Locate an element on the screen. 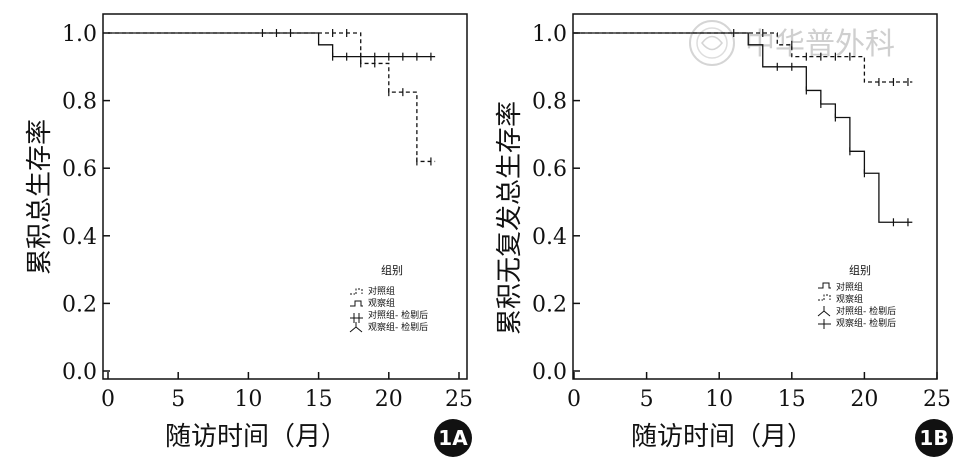 The image size is (980, 467). legend-entry-censor-cross: 观察组- 检剔后 is located at coordinates (857, 323).